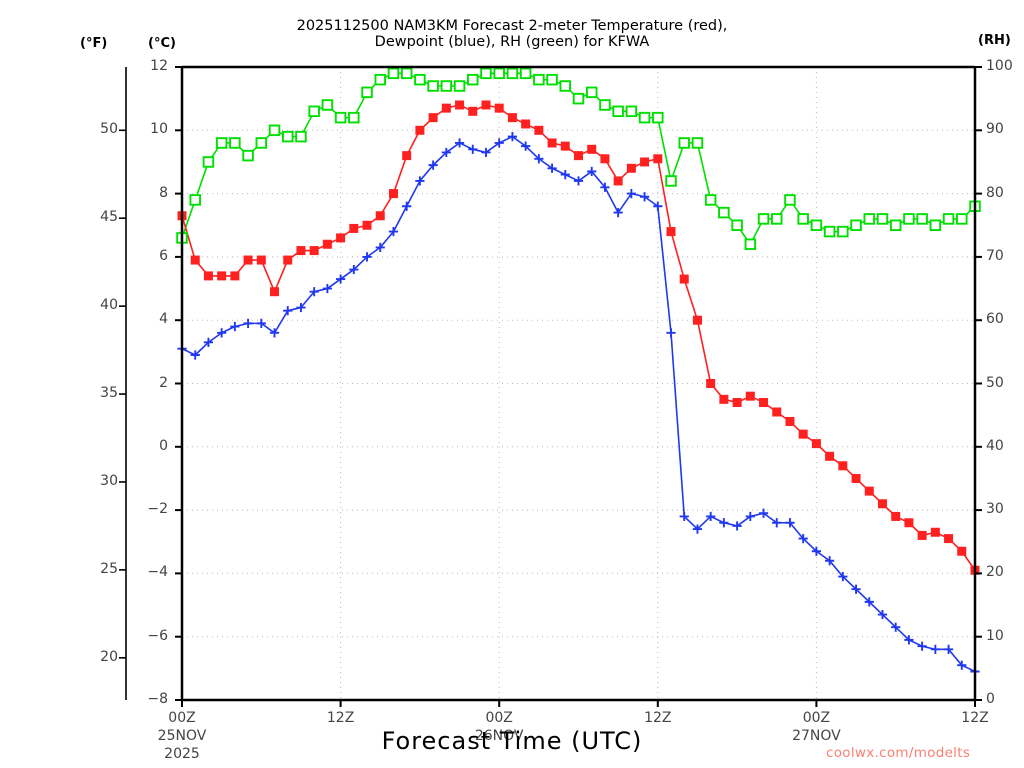 Image resolution: width=1024 pixels, height=768 pixels. What do you see at coordinates (658, 718) in the screenshot?
I see `time-tick-label: 12Z` at bounding box center [658, 718].